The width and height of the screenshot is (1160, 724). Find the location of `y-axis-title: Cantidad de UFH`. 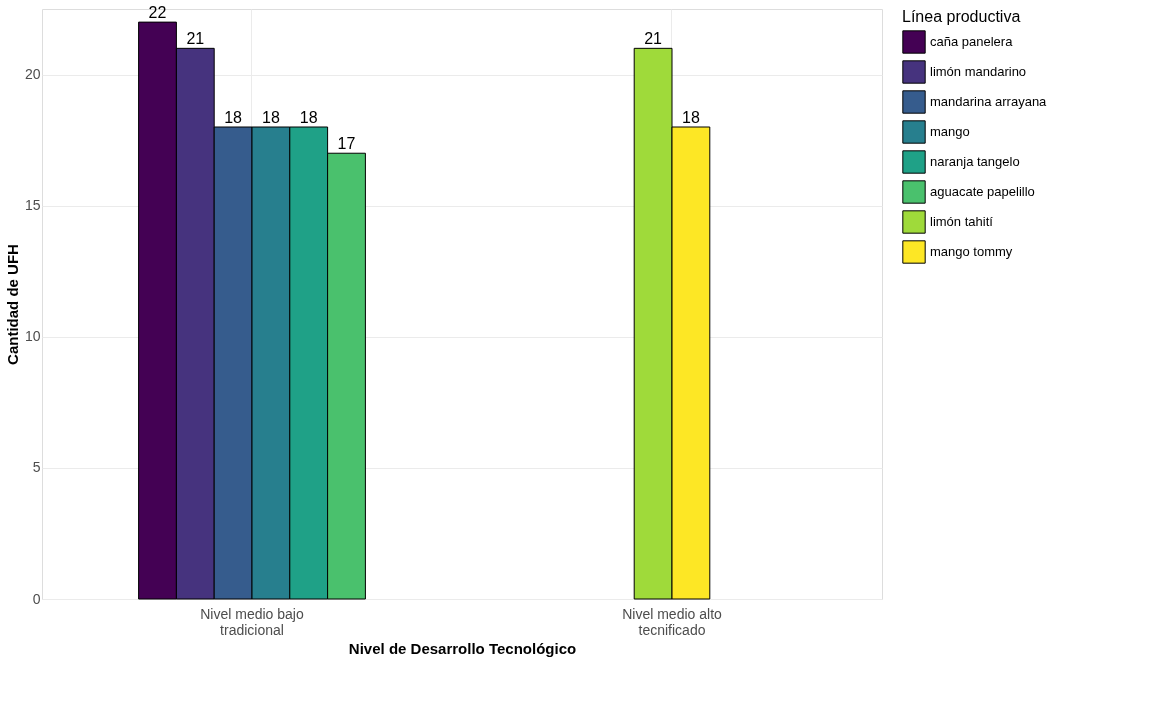

y-axis-title: Cantidad de UFH is located at coordinates (12, 304).